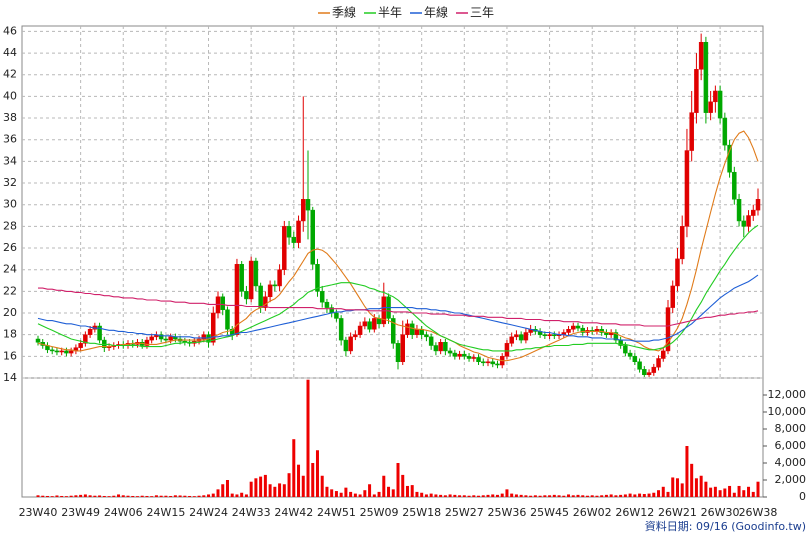 The image size is (808, 540). What do you see at coordinates (436, 12) in the screenshot?
I see `legend-label: 年線` at bounding box center [436, 12].